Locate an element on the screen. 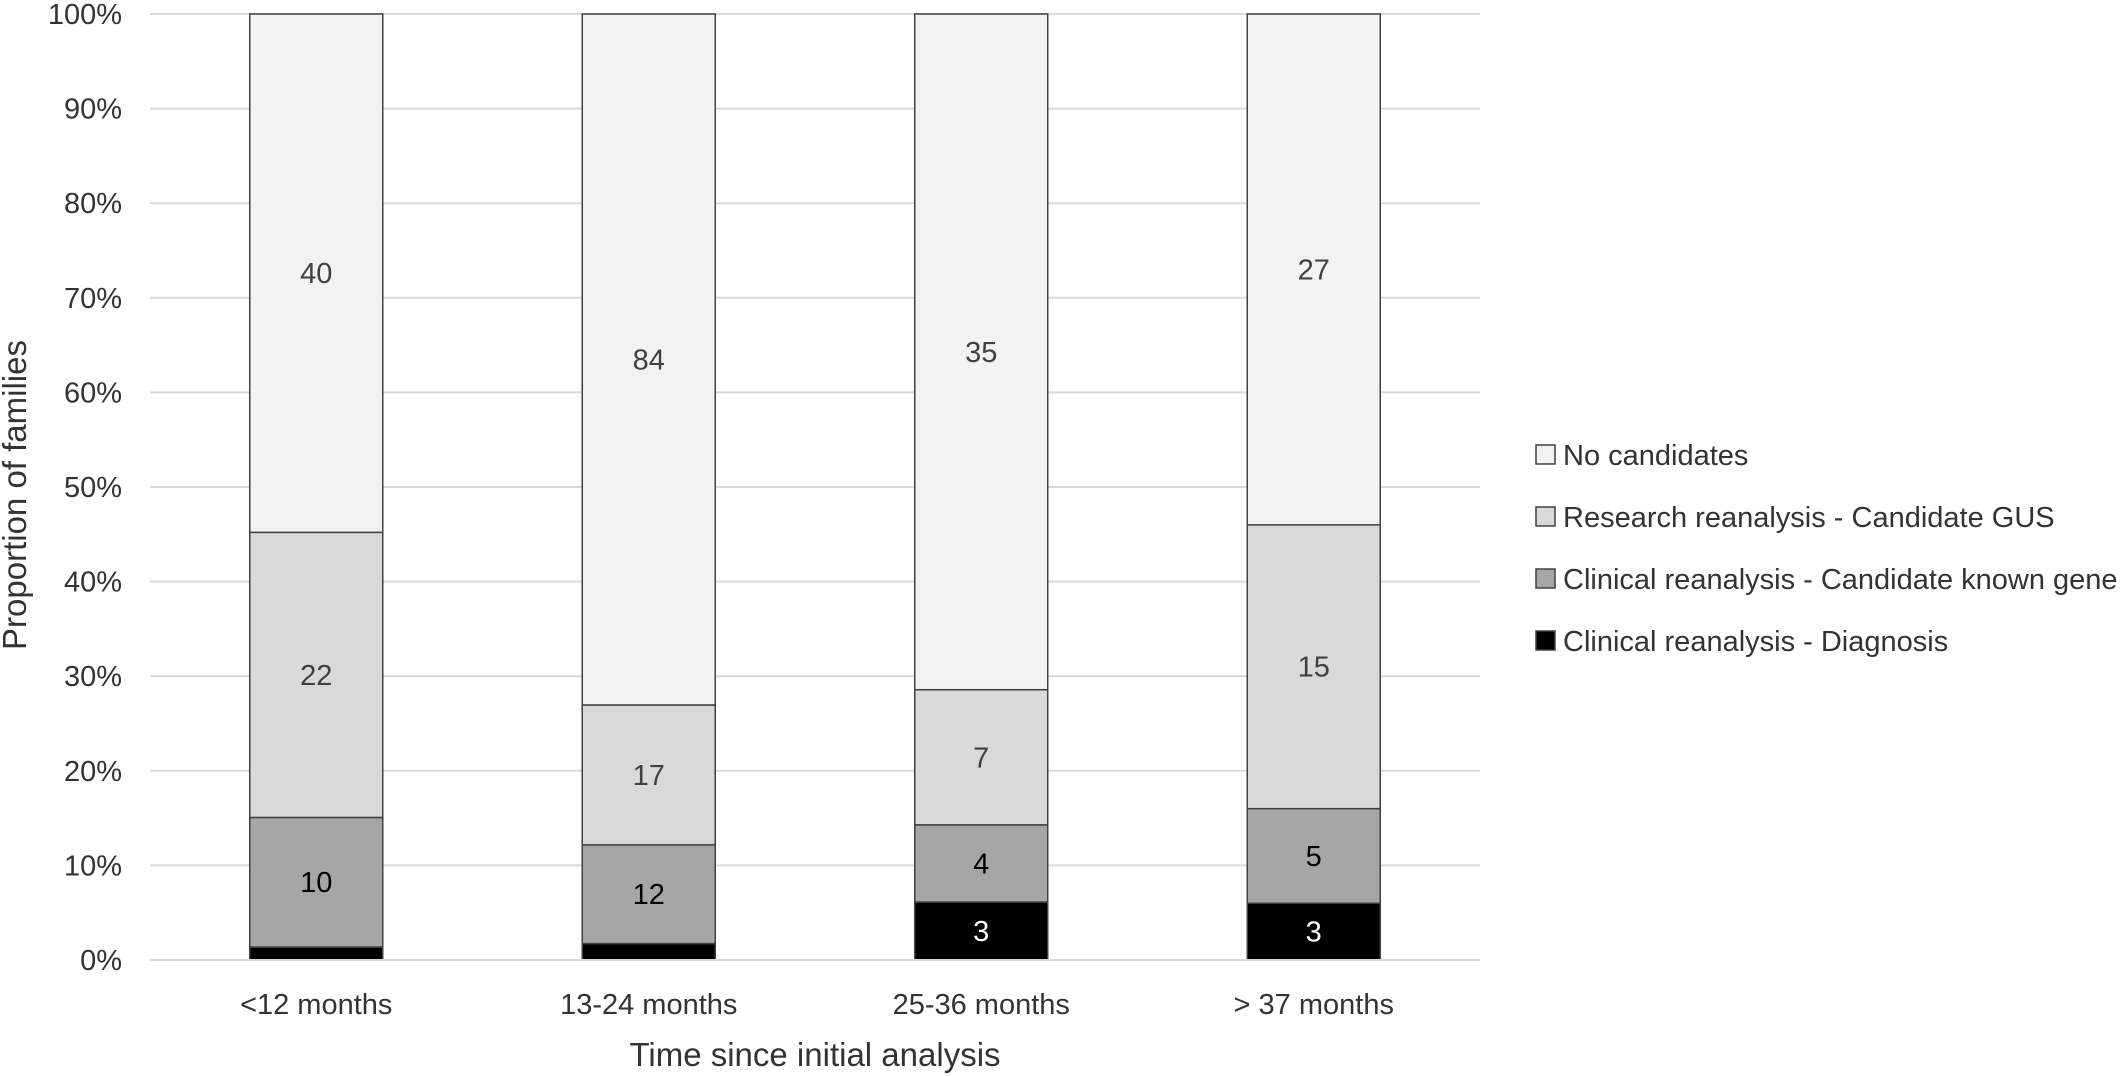 This screenshot has width=2128, height=1076. x-tick-label: 25-36 months is located at coordinates (981, 1005).